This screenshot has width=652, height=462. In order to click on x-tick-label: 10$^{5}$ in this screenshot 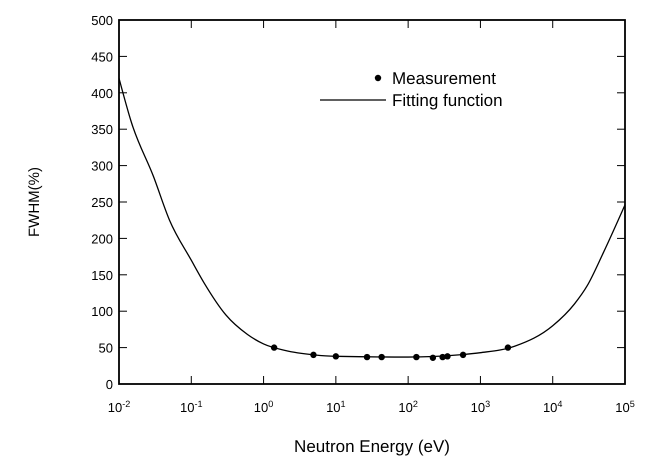, I will do `click(625, 407)`.